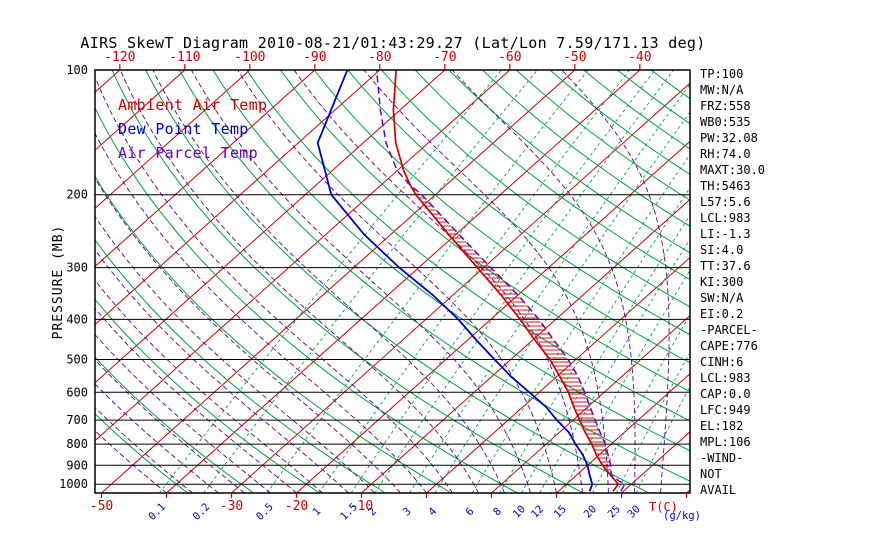 The width and height of the screenshot is (870, 560). I want to click on top-temp-label: -40, so click(639, 57).